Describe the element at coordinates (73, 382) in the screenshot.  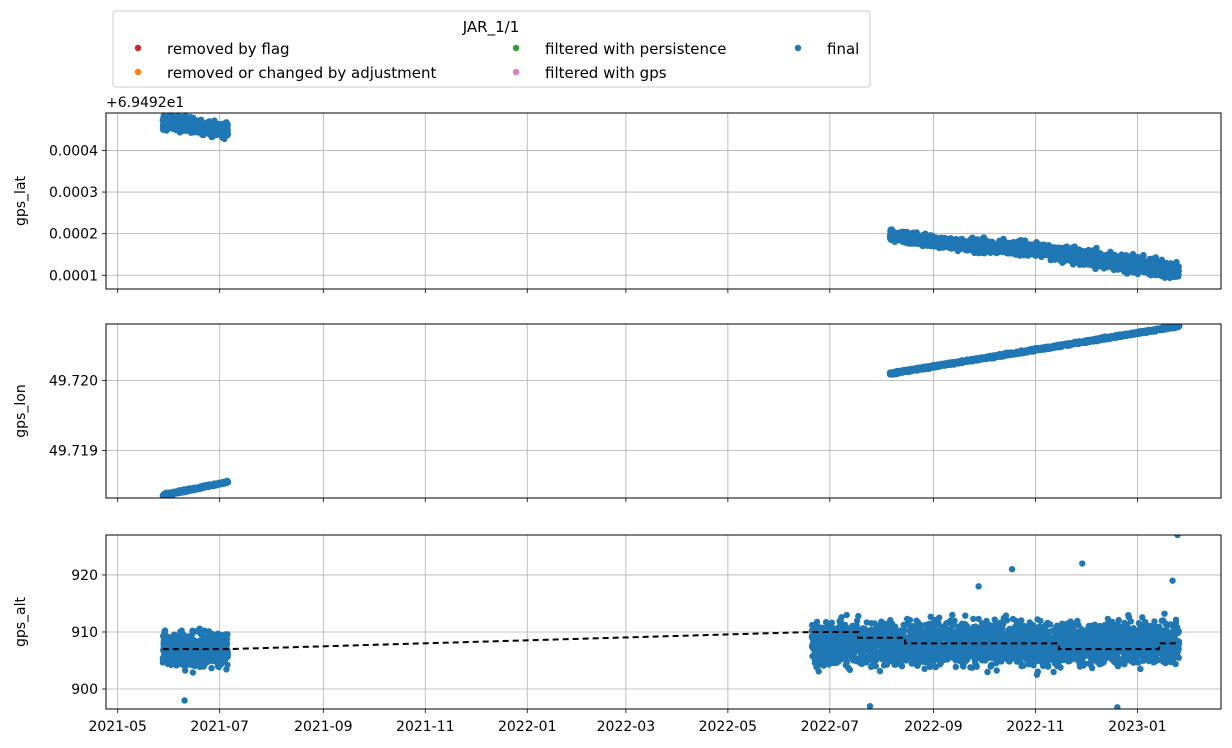
I see `y-tick-label: 49.720` at that location.